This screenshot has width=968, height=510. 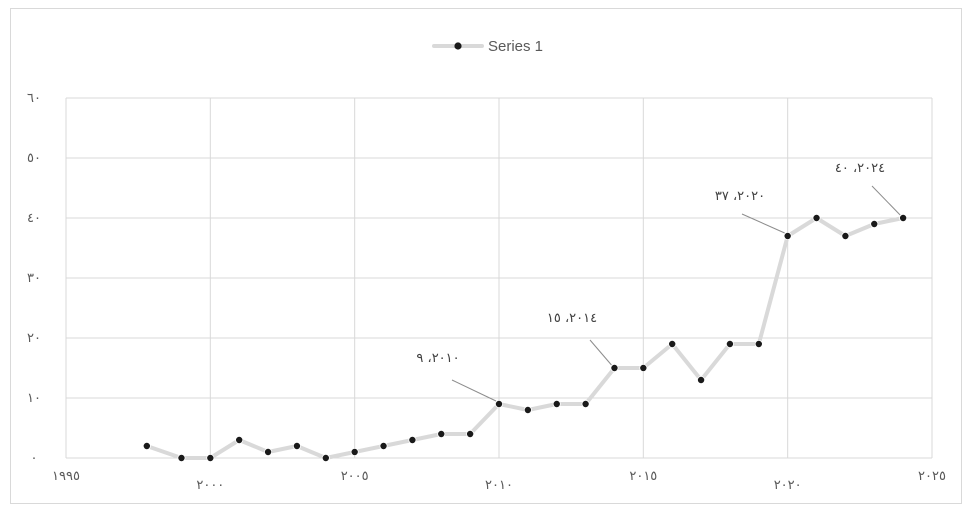 I want to click on legend-label: Series 1, so click(x=515, y=46).